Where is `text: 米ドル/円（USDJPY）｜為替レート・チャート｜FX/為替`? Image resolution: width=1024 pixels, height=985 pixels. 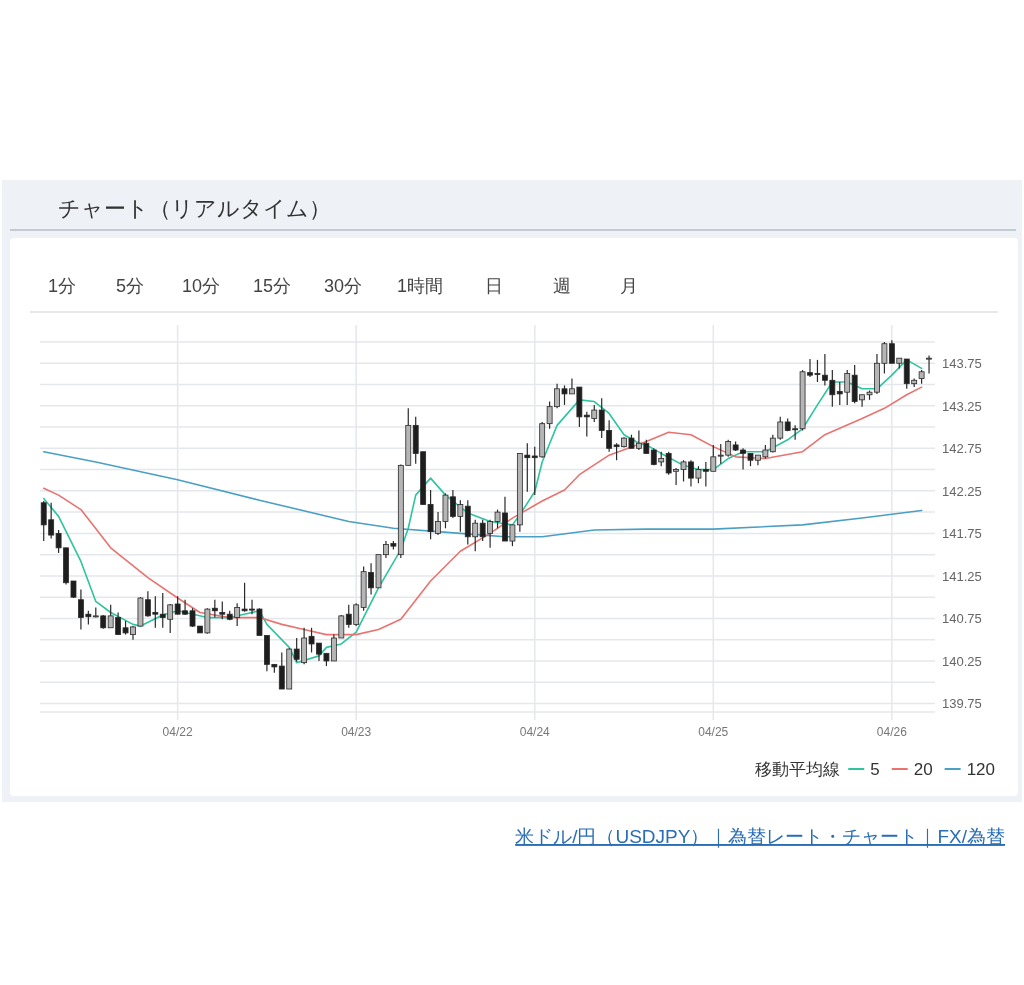
text: 米ドル/円（USDJPY）｜為替レート・チャート｜FX/為替 is located at coordinates (760, 837).